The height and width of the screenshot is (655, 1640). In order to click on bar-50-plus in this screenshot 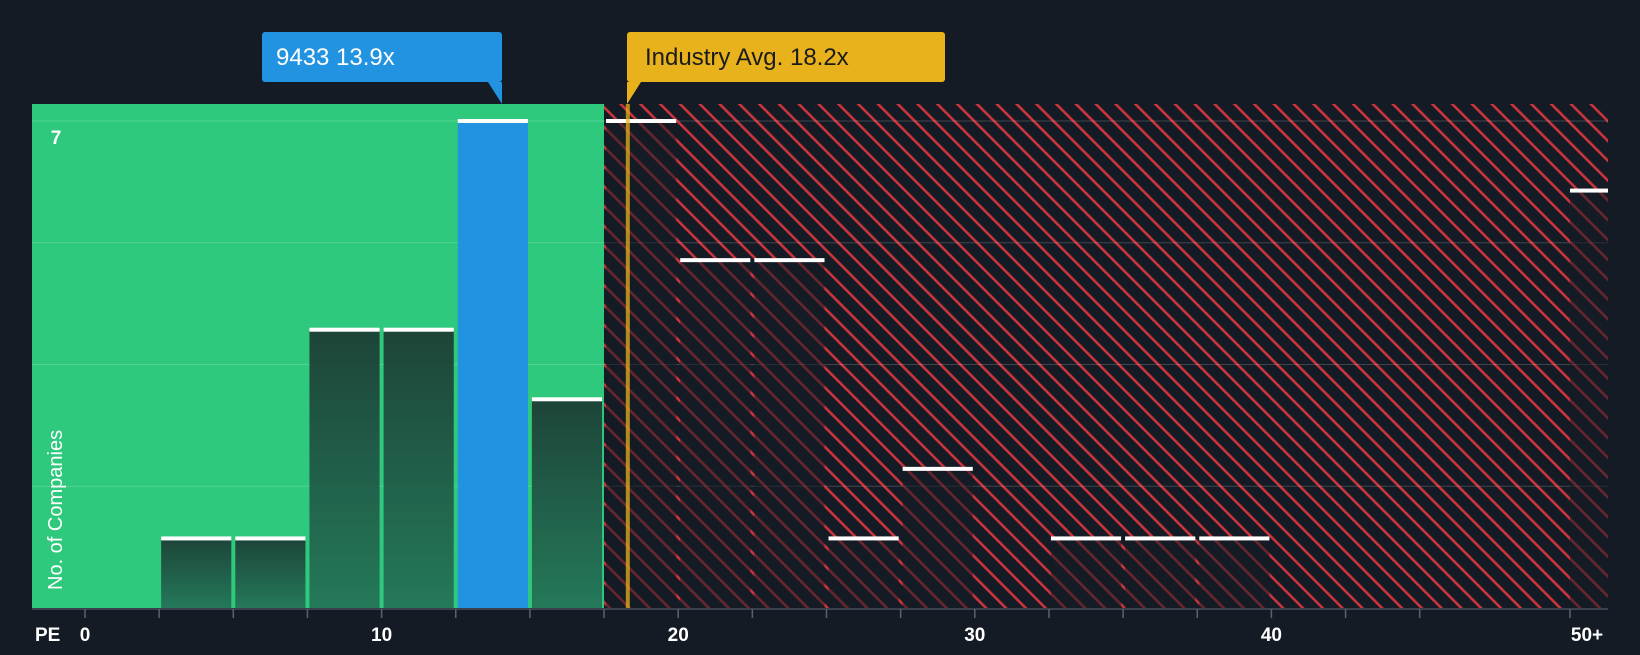, I will do `click(1589, 399)`.